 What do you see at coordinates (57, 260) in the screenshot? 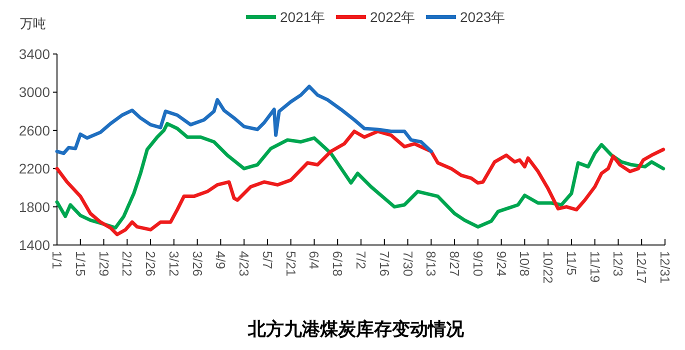
I see `x-tick-label: 1/1` at bounding box center [57, 260].